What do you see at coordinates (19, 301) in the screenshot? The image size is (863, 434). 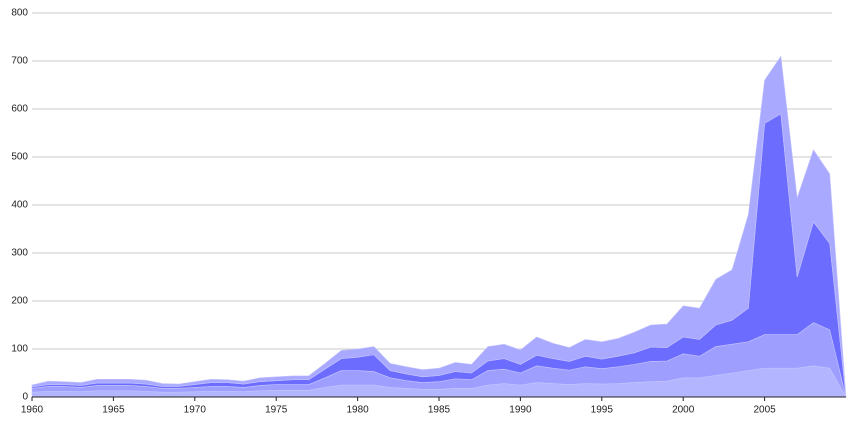 I see `y-tick-label: 200` at bounding box center [19, 301].